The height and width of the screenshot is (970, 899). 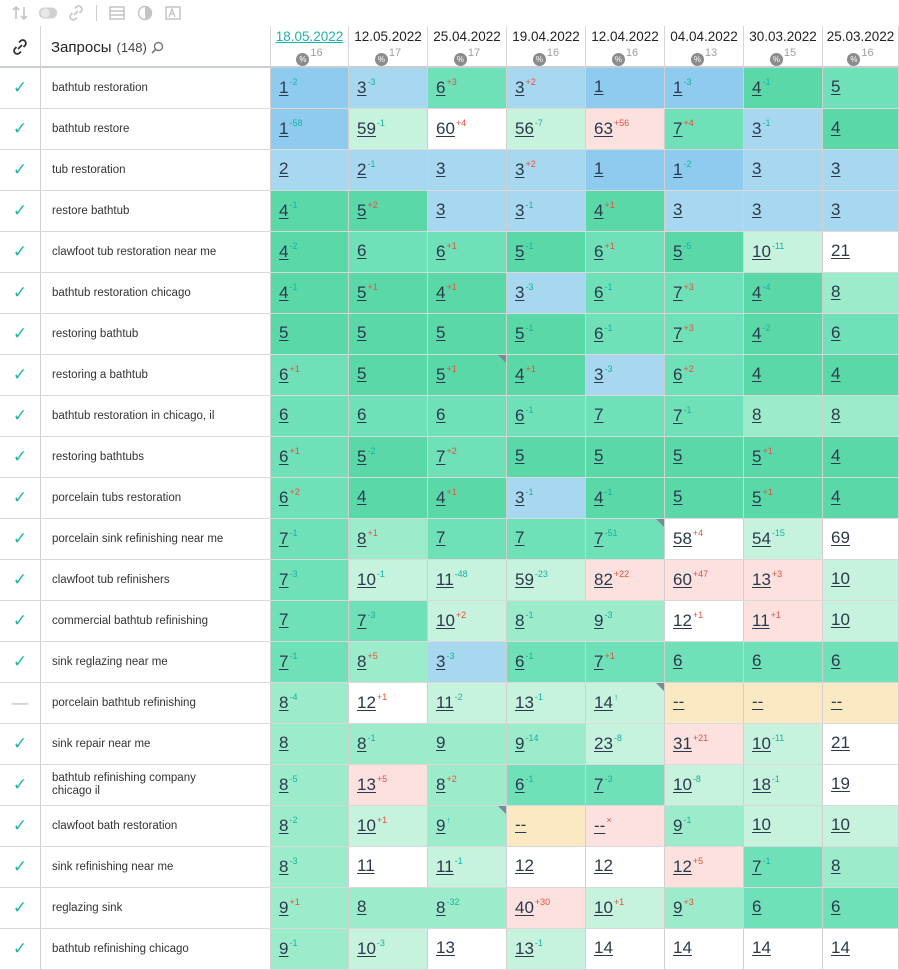 What do you see at coordinates (611, 128) in the screenshot?
I see `position-value: 63+56` at bounding box center [611, 128].